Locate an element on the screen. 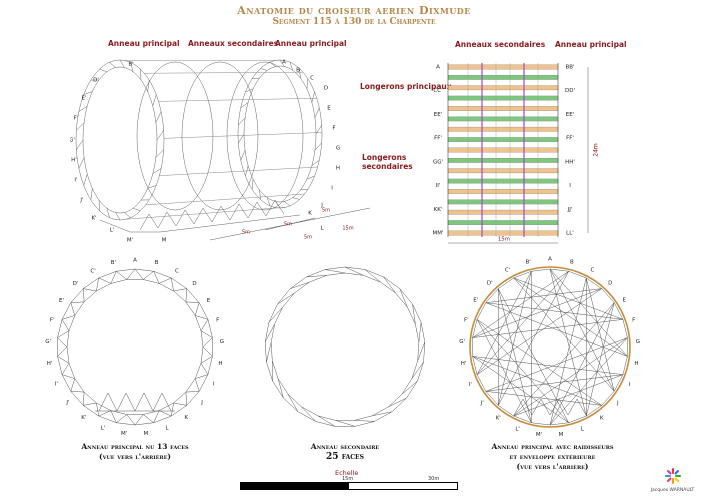 This screenshot has height=500, width=708. perspective-letter: I is located at coordinates (332, 189).